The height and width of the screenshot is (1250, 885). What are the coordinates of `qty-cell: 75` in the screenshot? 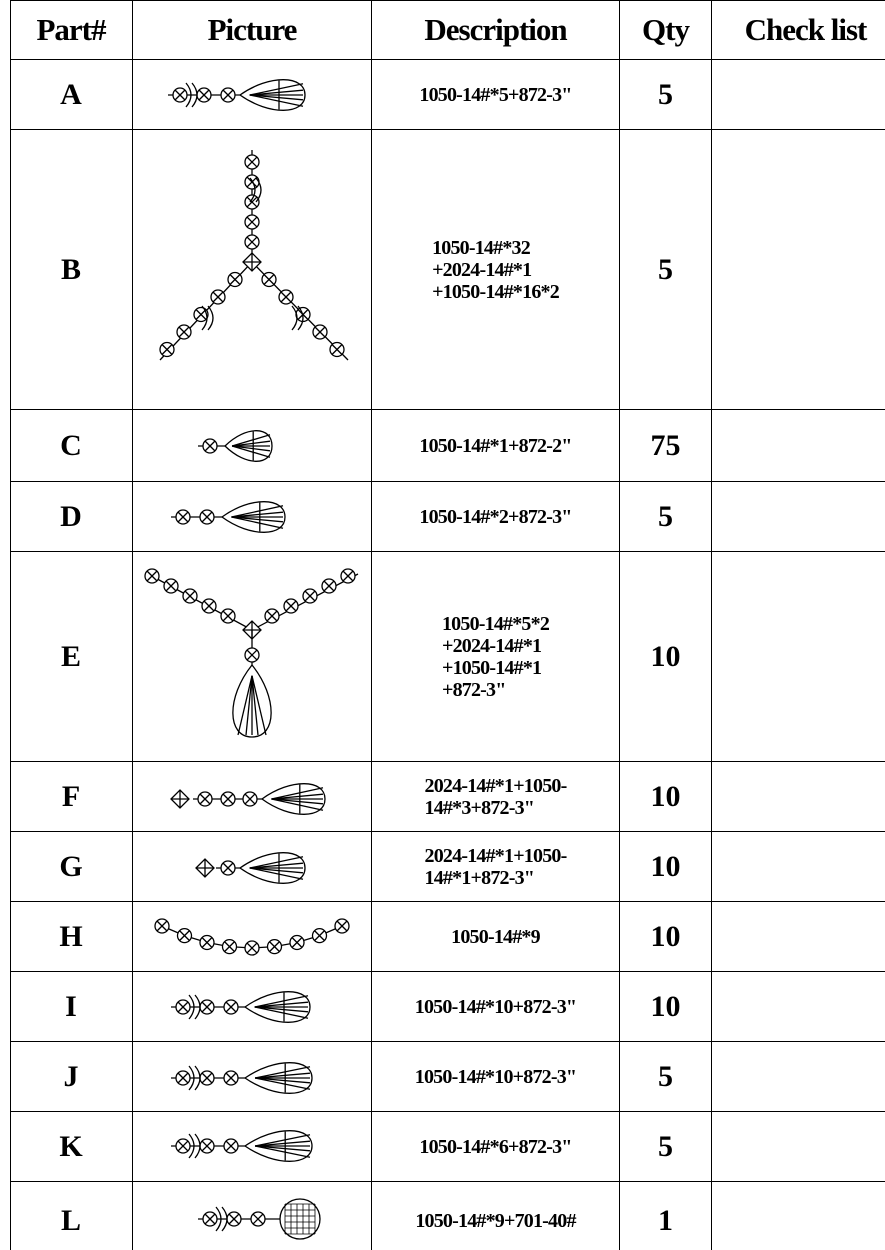 It's located at (666, 446).